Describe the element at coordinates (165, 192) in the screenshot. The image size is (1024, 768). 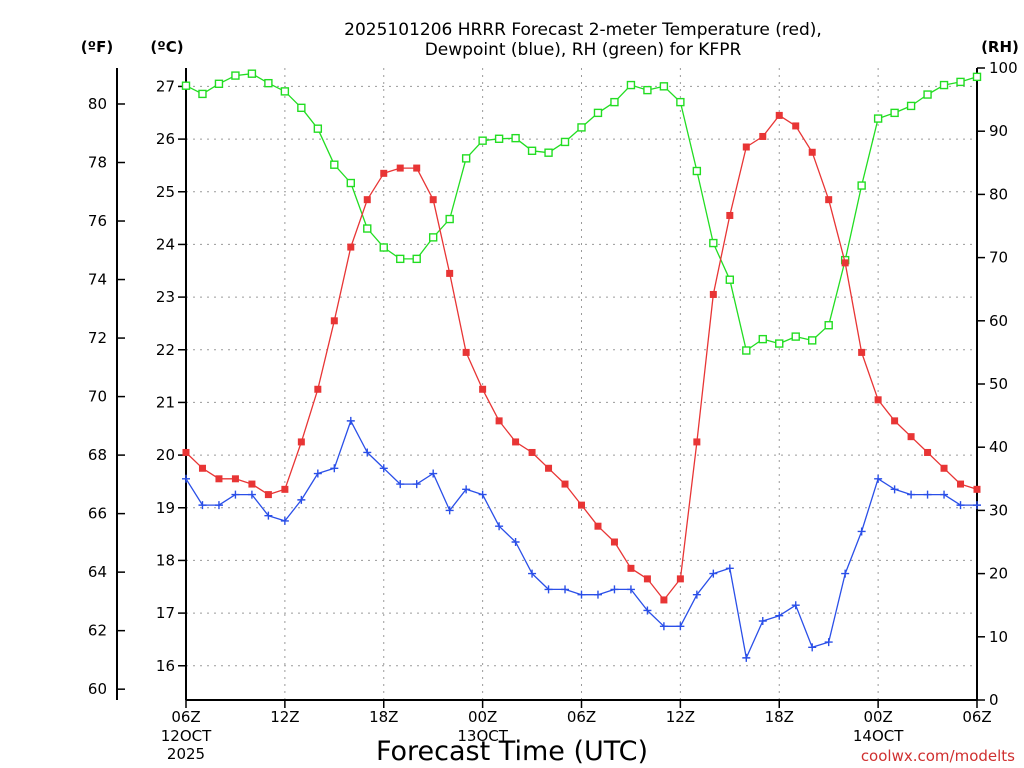
I see `celsius-tick-label: 25` at that location.